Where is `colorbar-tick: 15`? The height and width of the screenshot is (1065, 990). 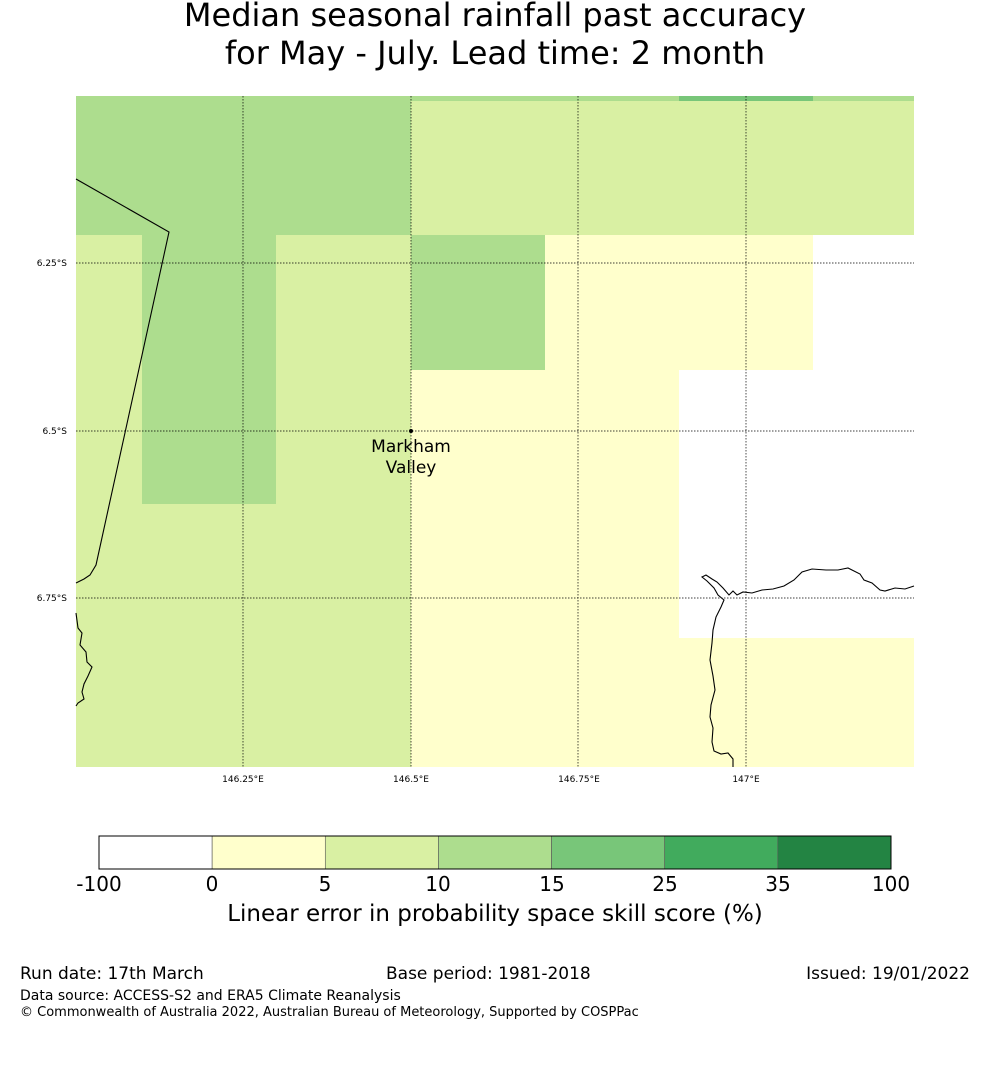
colorbar-tick: 15 is located at coordinates (551, 884).